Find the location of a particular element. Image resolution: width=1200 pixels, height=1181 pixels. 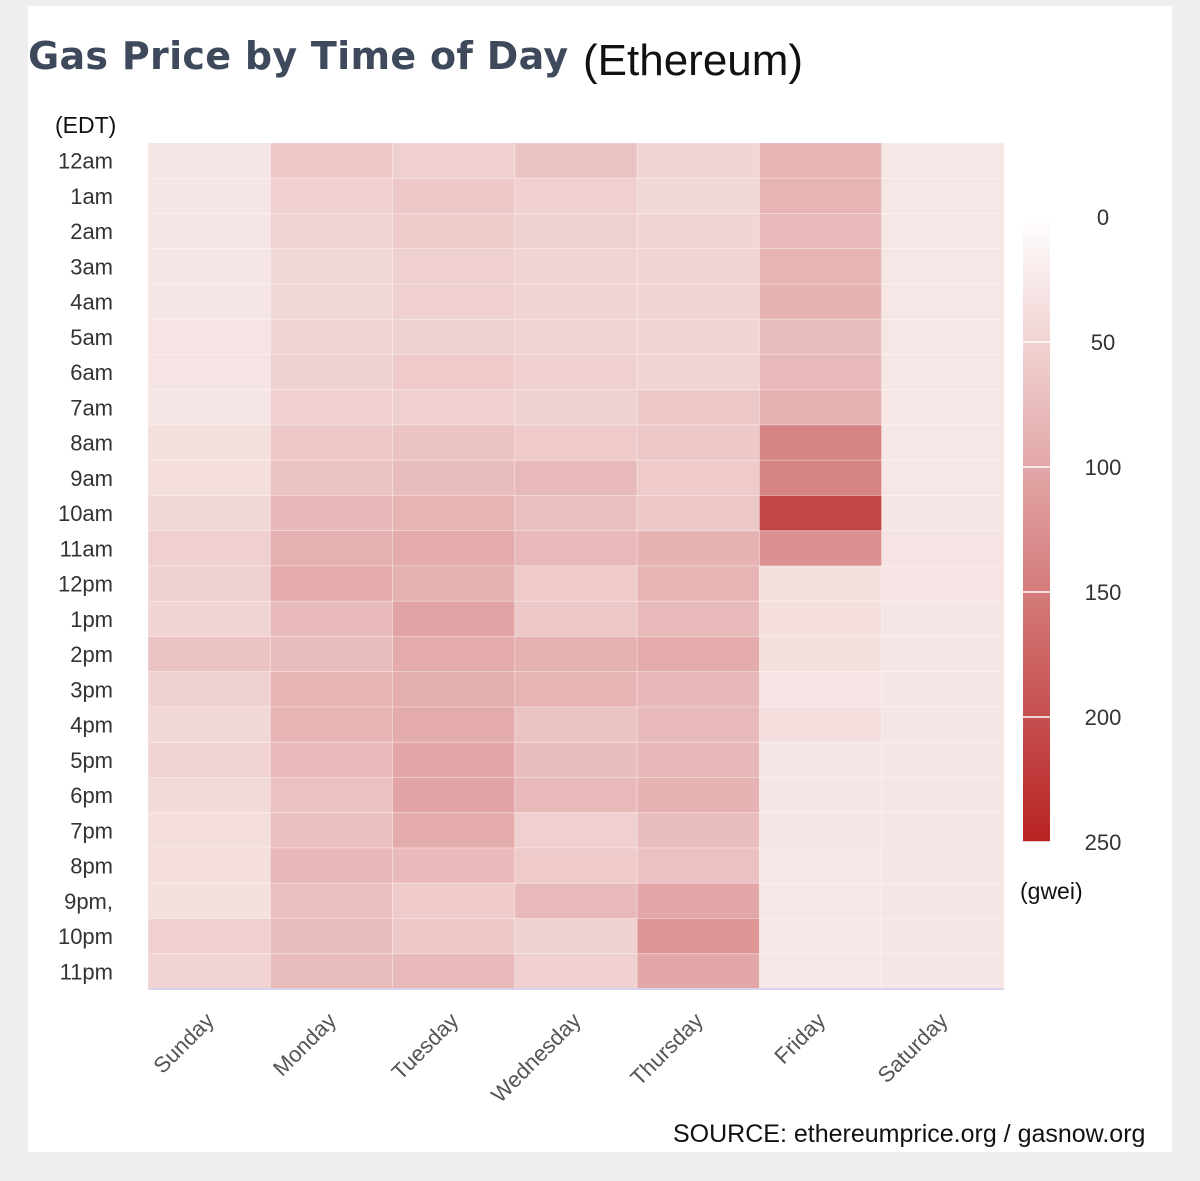

y-tick-label: 8am is located at coordinates (91, 443).